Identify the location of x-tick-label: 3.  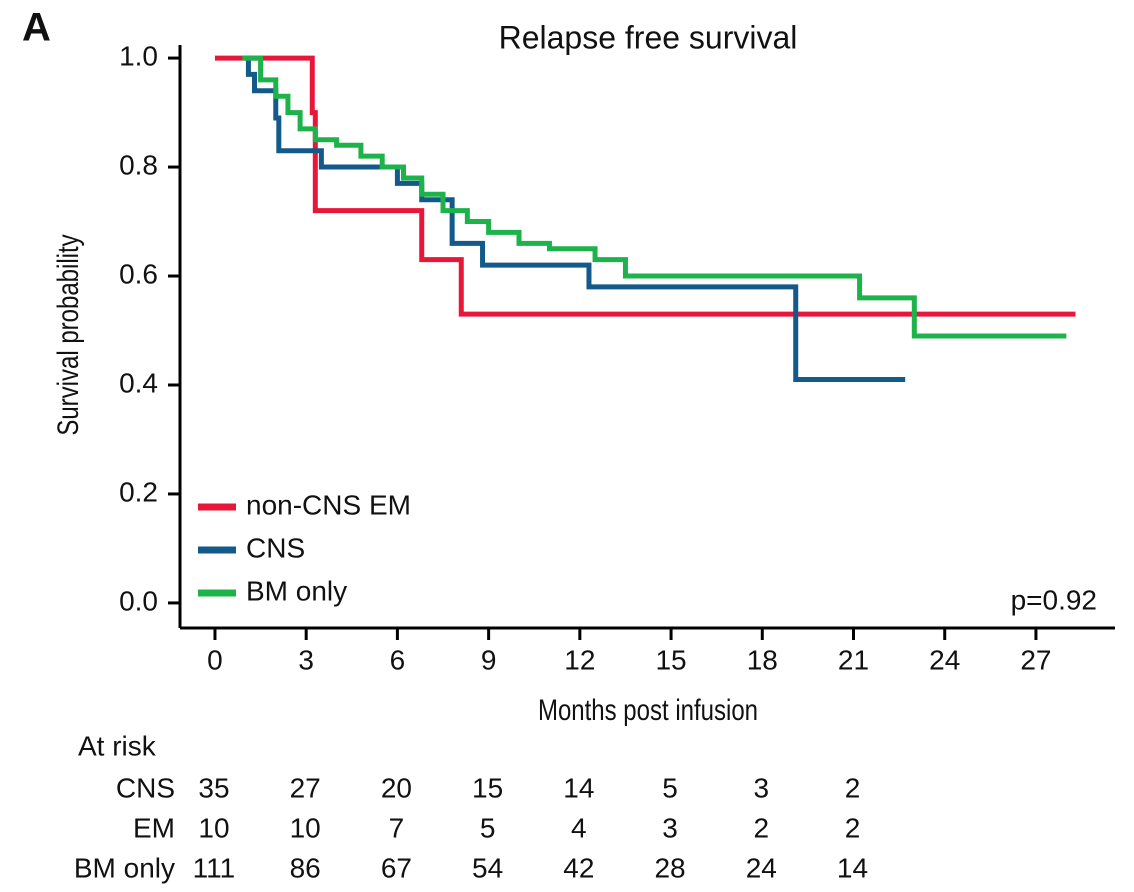
(306, 659).